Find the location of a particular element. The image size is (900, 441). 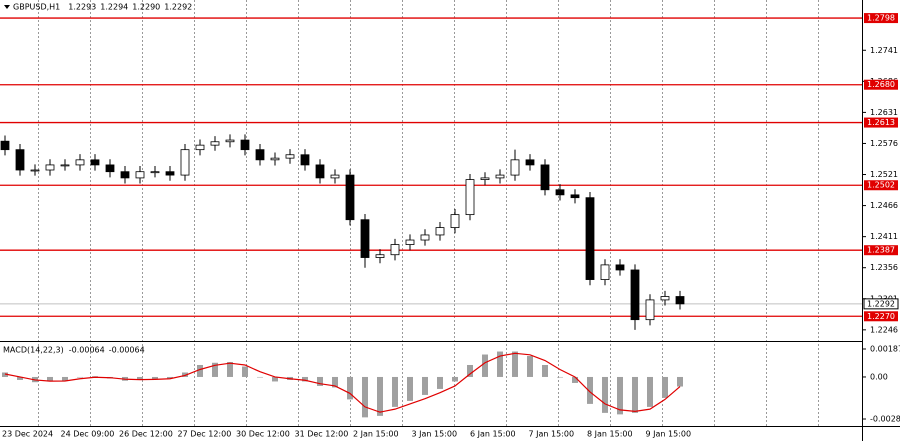

y-tick-label: 1.2356 is located at coordinates (884, 267).